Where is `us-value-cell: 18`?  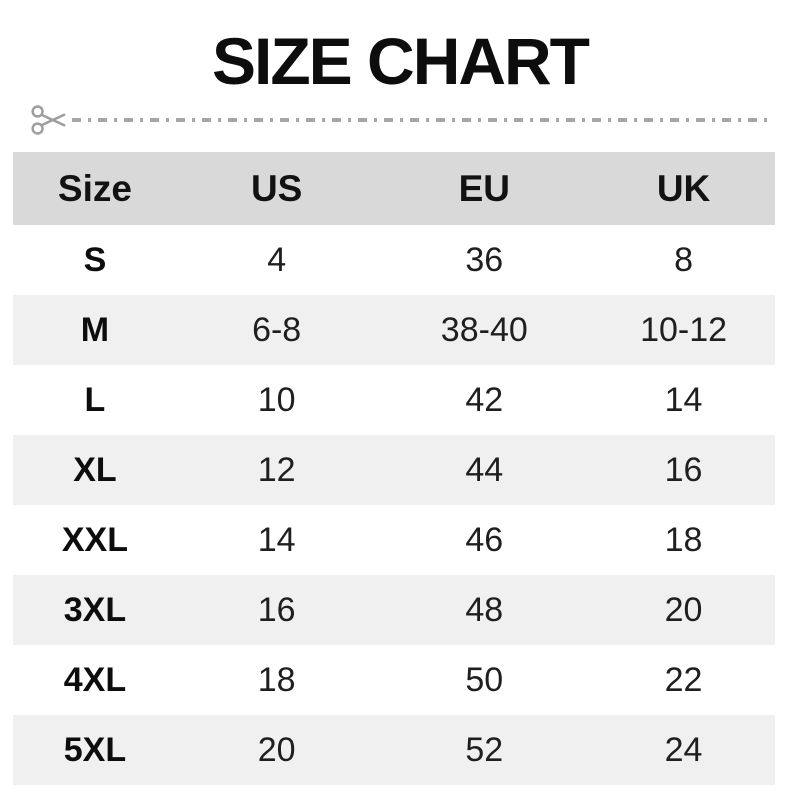
us-value-cell: 18 is located at coordinates (276, 679).